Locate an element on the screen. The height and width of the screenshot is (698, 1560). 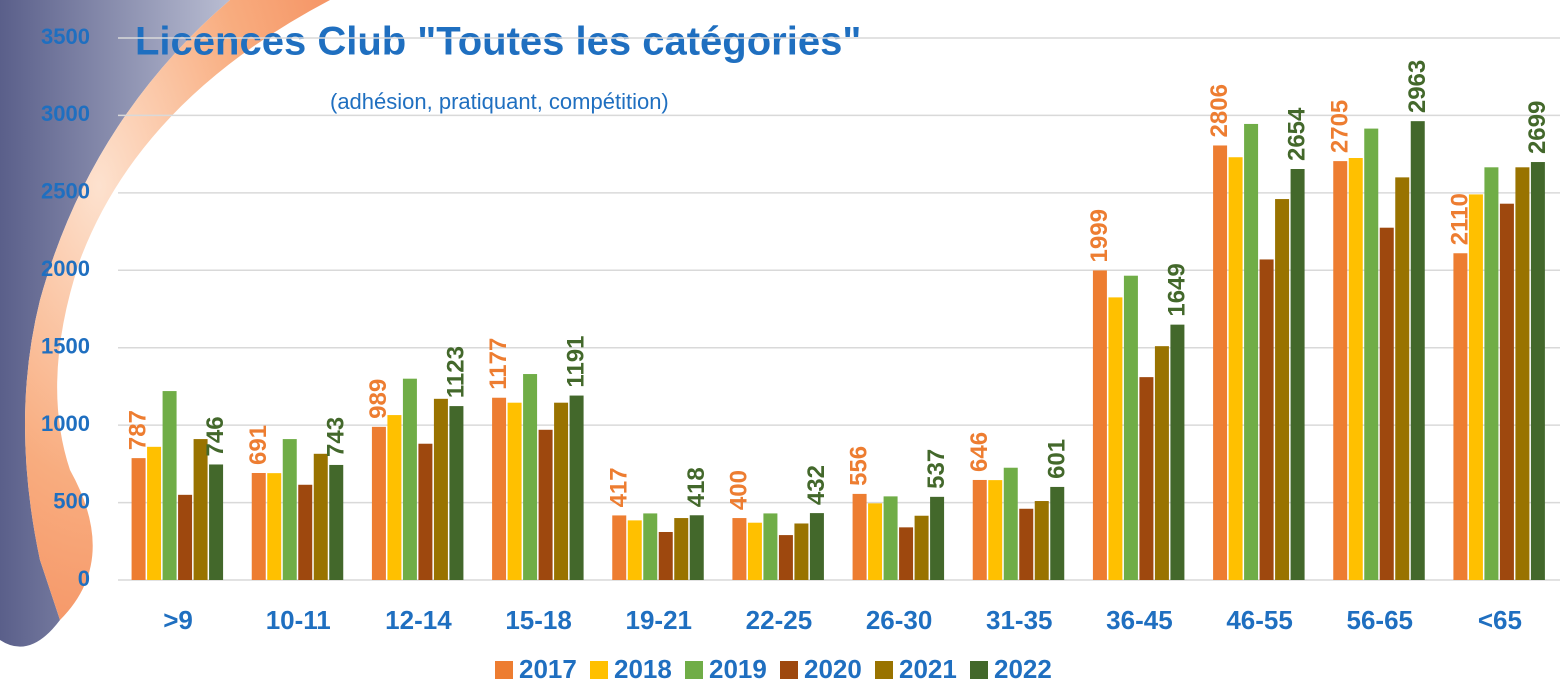
x-tick-label: 12-14 is located at coordinates (418, 620).